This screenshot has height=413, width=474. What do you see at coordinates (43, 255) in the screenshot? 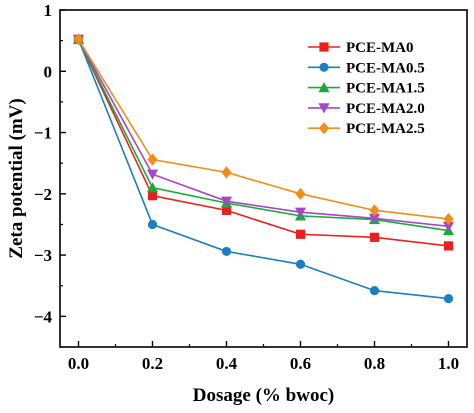
I see `y-tick-label: −3` at bounding box center [43, 255].